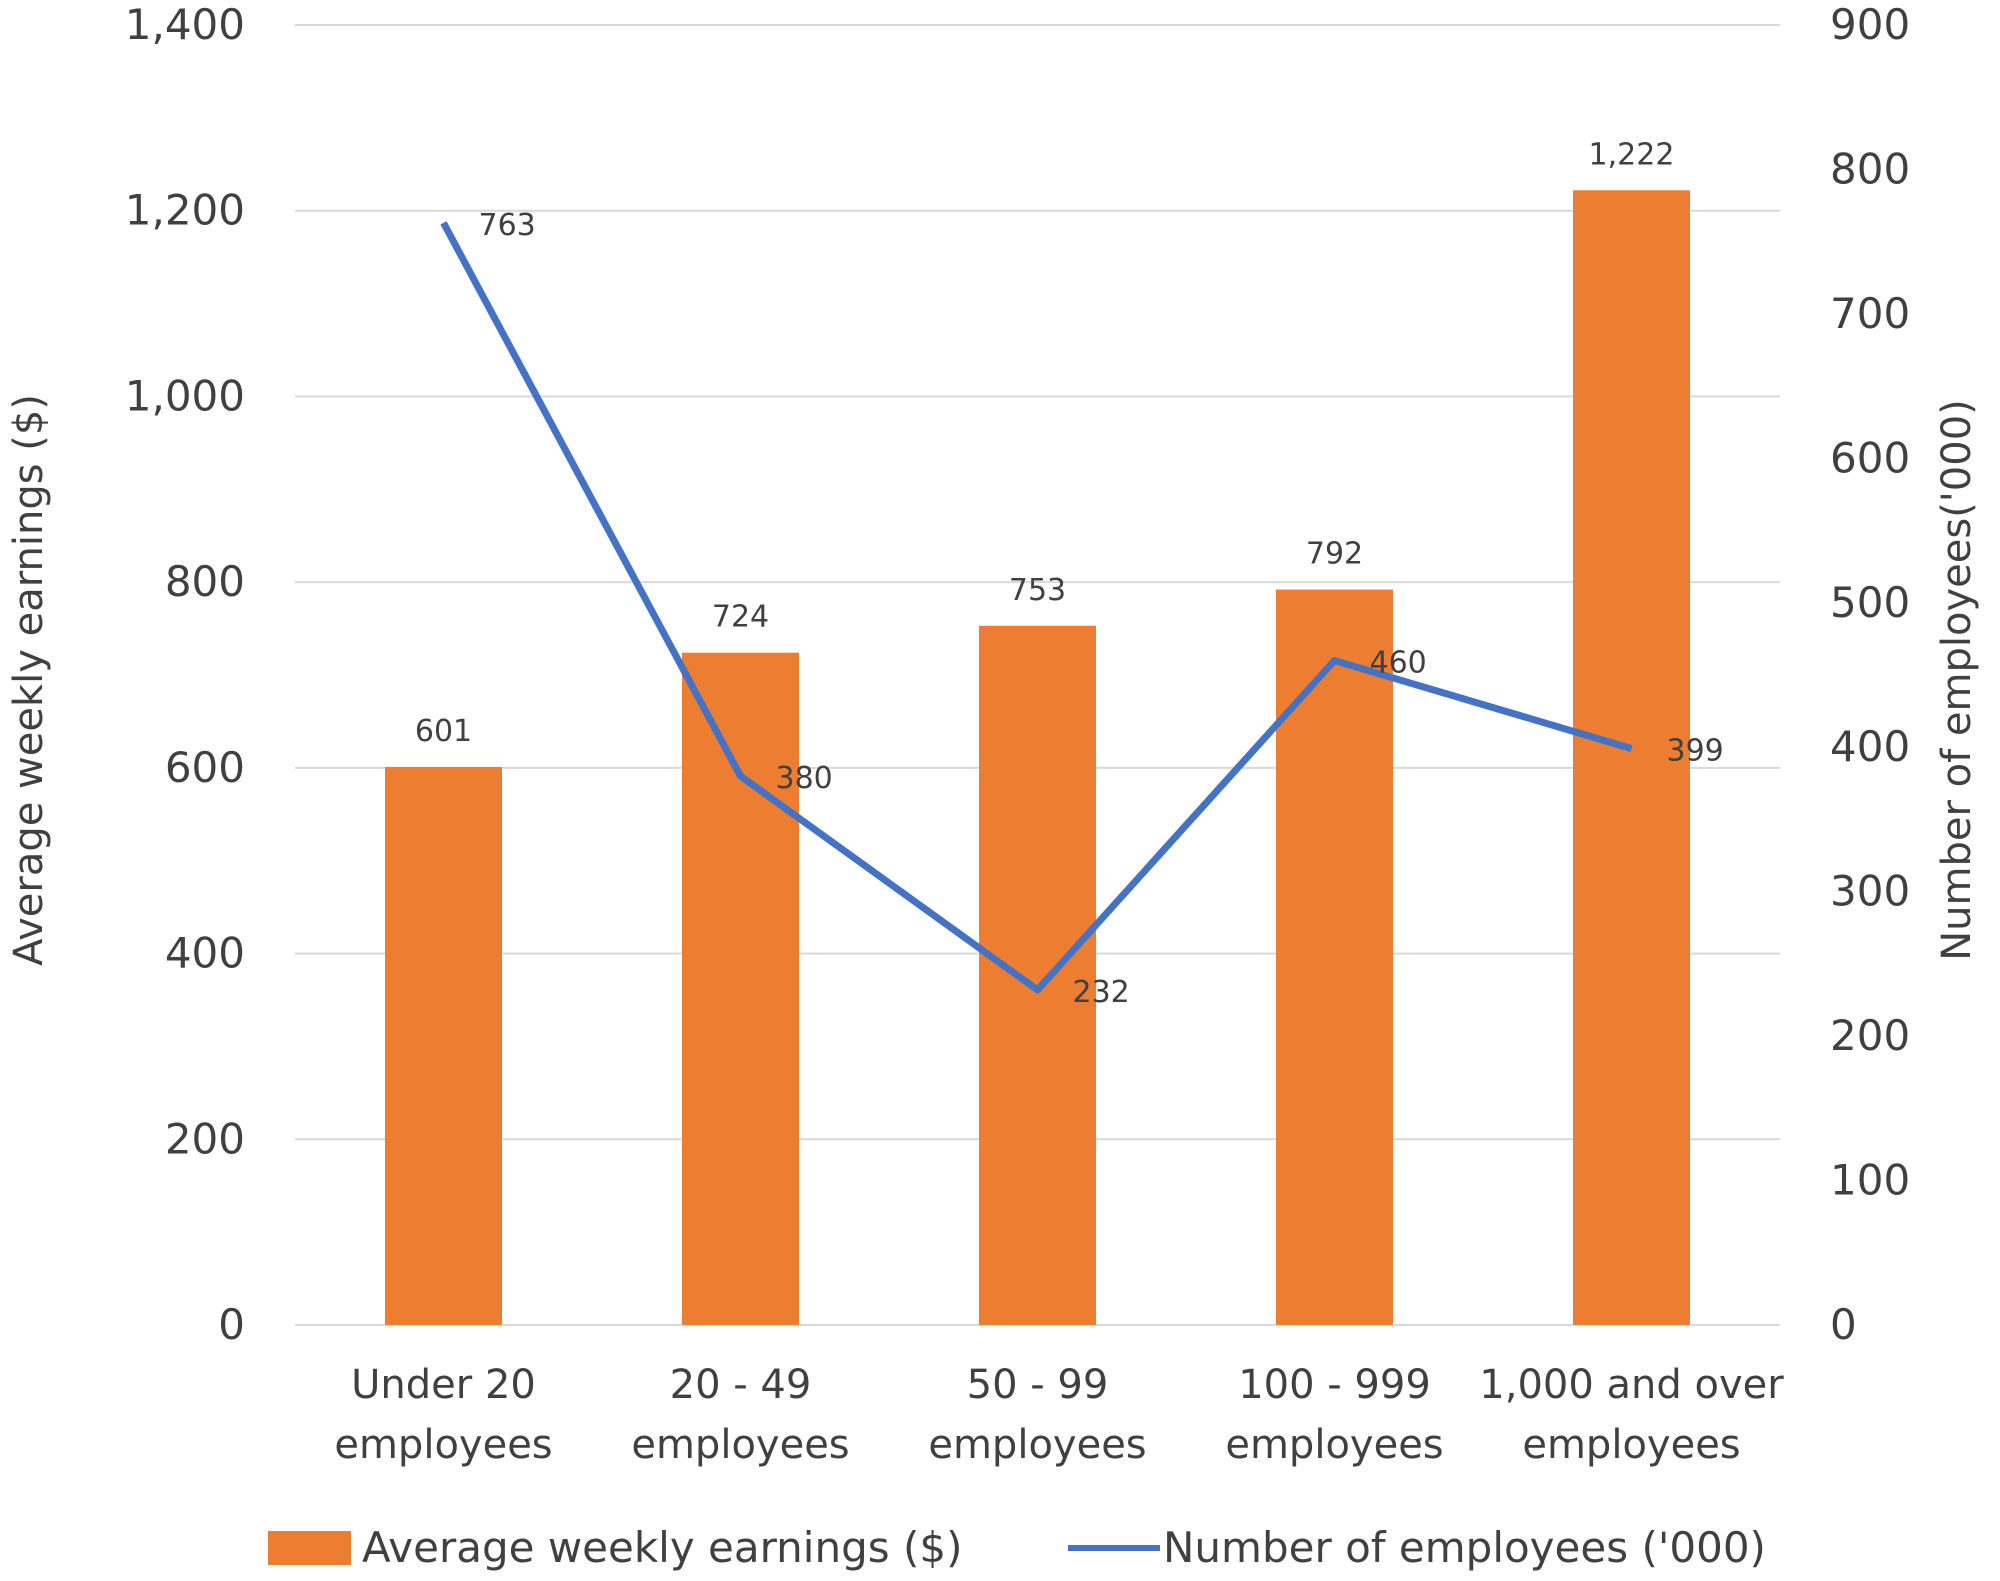 Image resolution: width=2000 pixels, height=1581 pixels. I want to click on line-data-label: 399, so click(1695, 751).